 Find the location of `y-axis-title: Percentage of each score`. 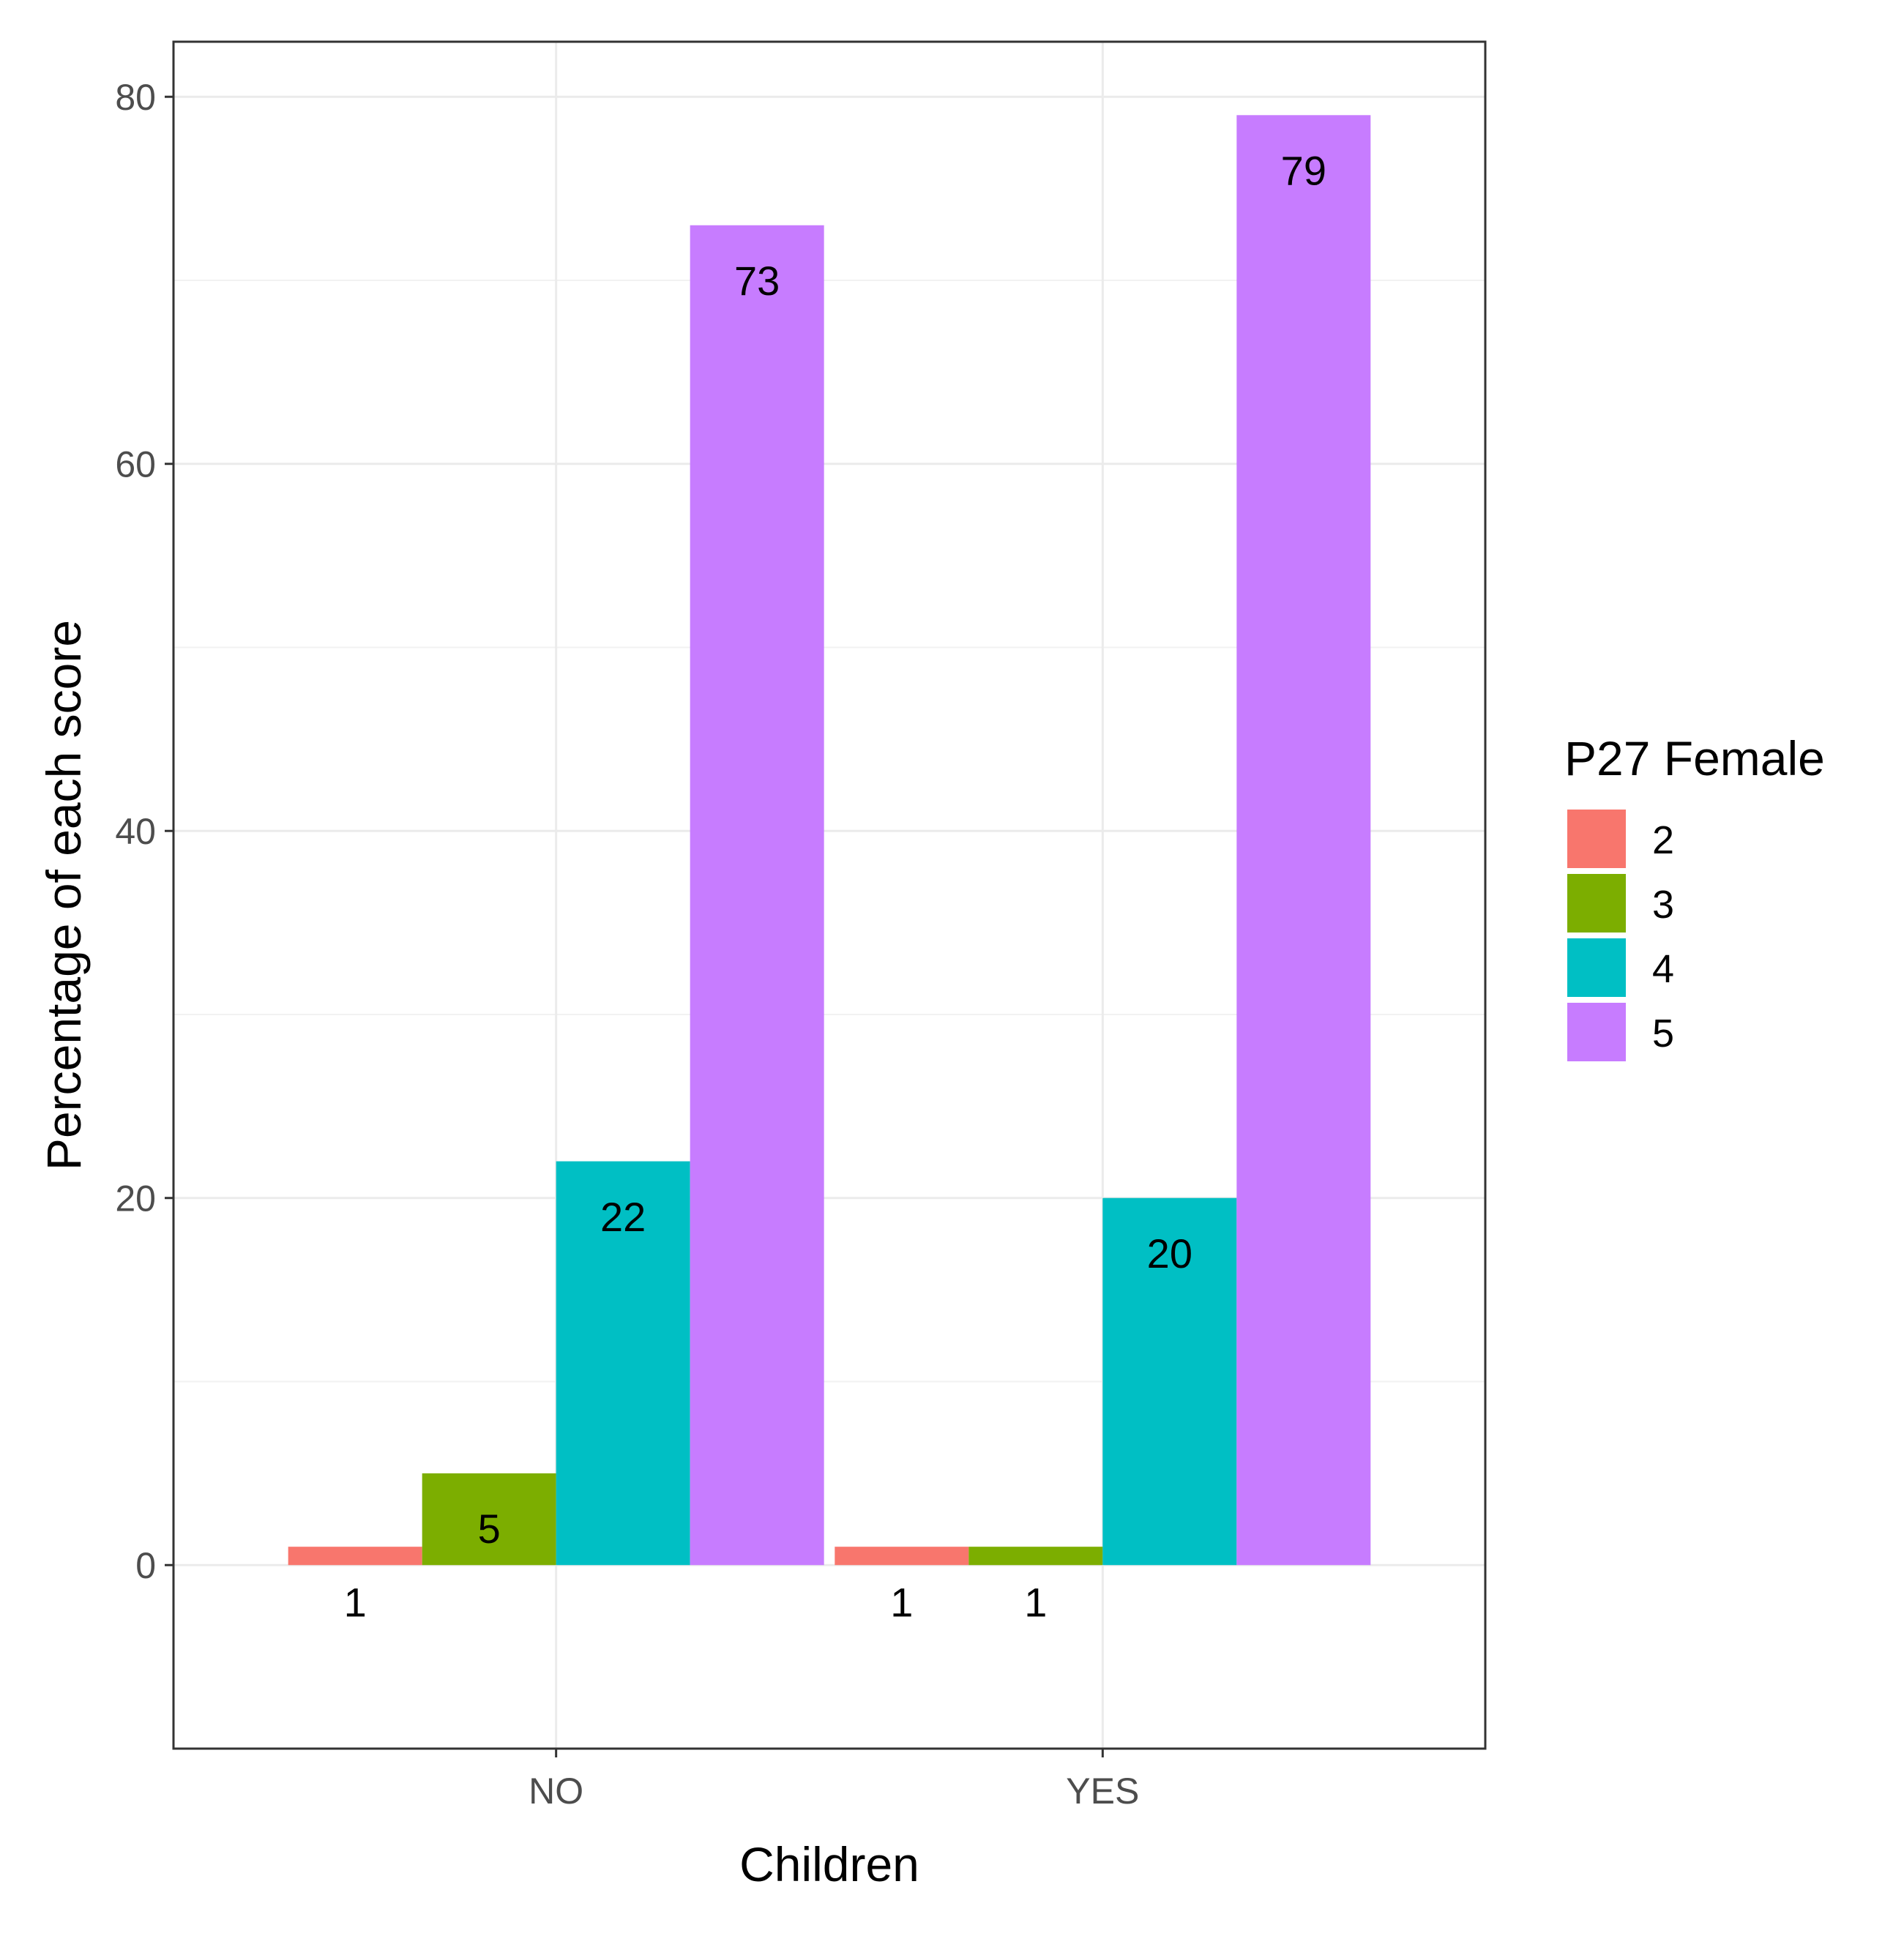

y-axis-title: Percentage of each score is located at coordinates (64, 895).